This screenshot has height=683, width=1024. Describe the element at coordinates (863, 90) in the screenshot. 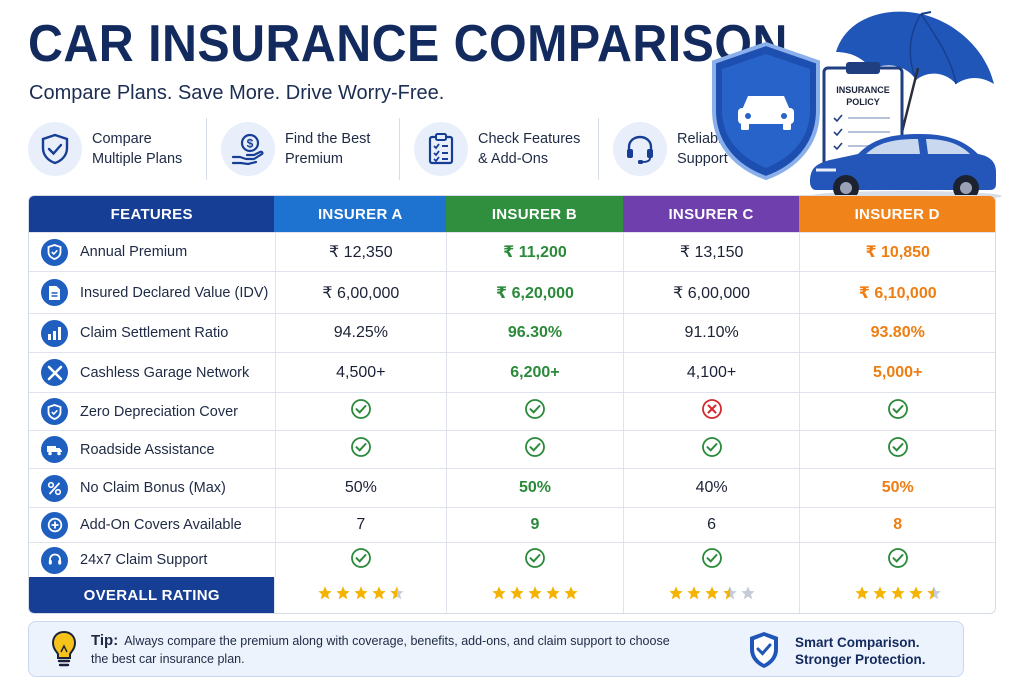

I see `policy-label-line1: INSURANCE` at that location.